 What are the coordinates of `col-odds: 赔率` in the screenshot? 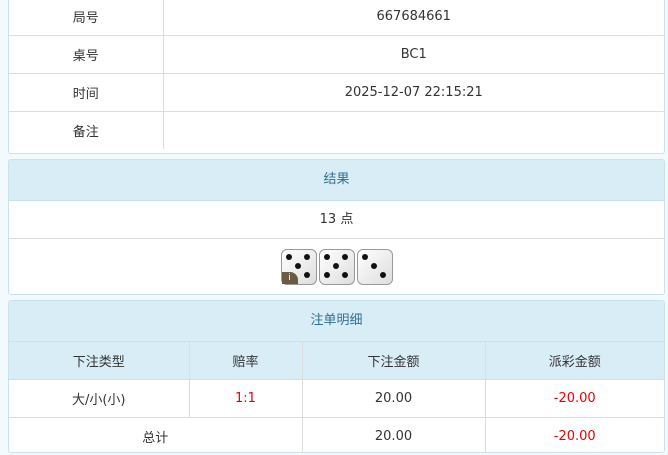 It's located at (245, 361).